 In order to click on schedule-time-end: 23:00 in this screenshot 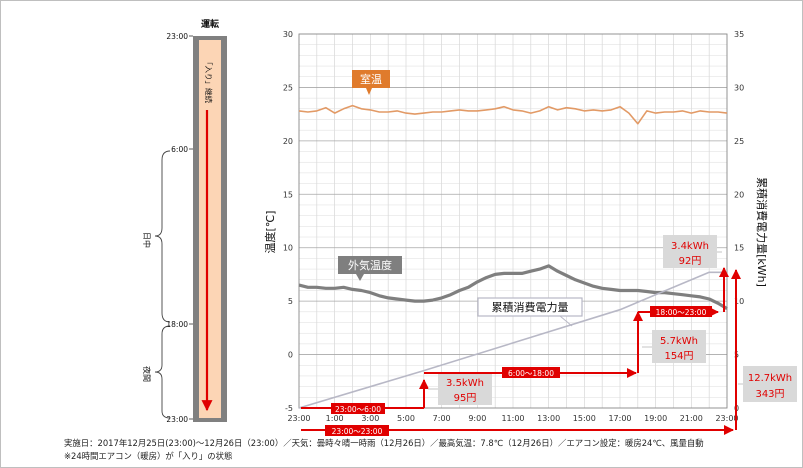, I will do `click(177, 419)`.